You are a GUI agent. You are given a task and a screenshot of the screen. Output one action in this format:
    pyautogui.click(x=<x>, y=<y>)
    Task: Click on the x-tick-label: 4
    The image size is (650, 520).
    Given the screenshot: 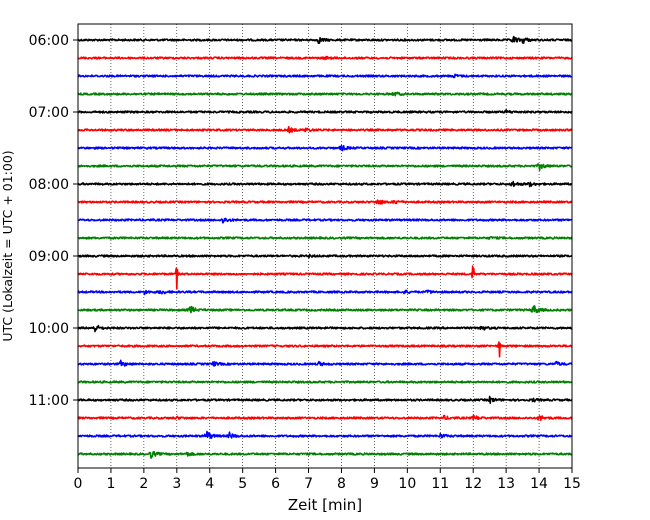 What is the action you would take?
    pyautogui.click(x=209, y=484)
    